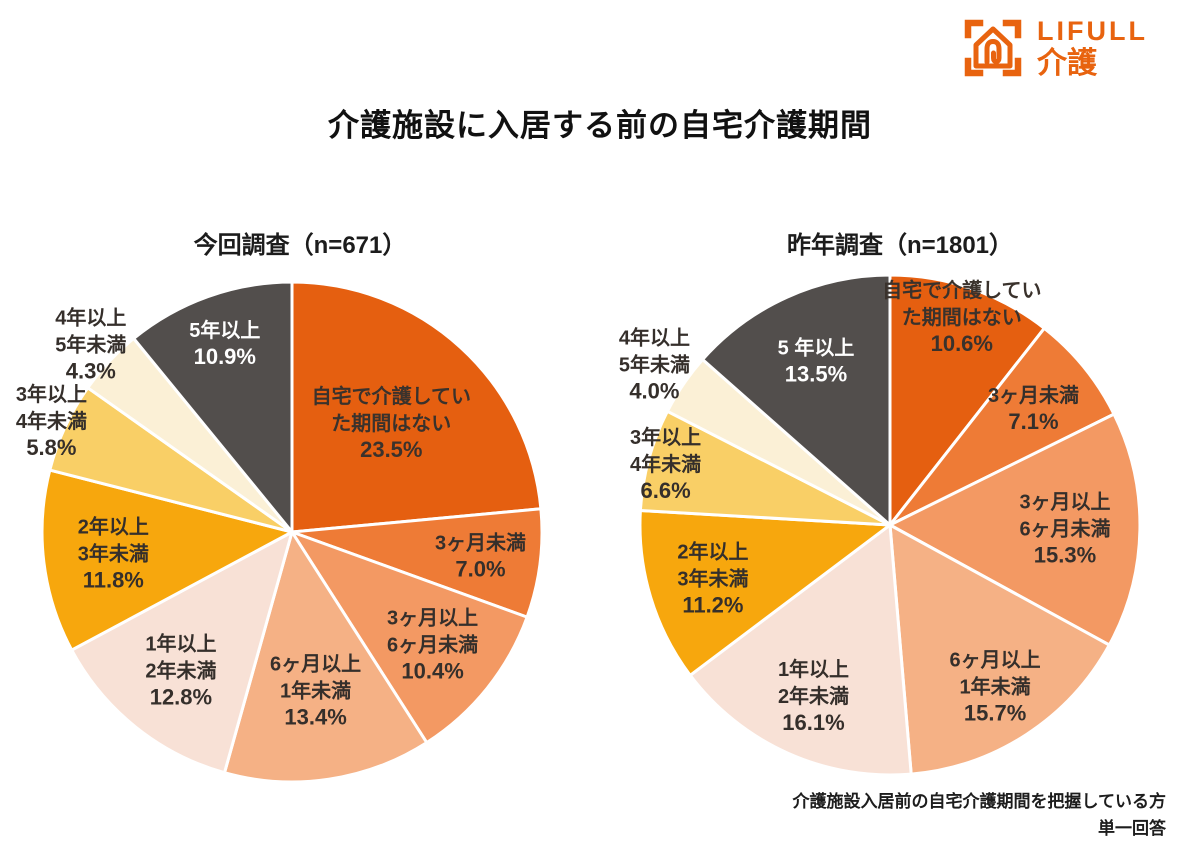 This screenshot has width=1200, height=856. Describe the element at coordinates (113, 554) in the screenshot. I see `pie-slice-label: 2年以上 3年未満 11.8%` at that location.